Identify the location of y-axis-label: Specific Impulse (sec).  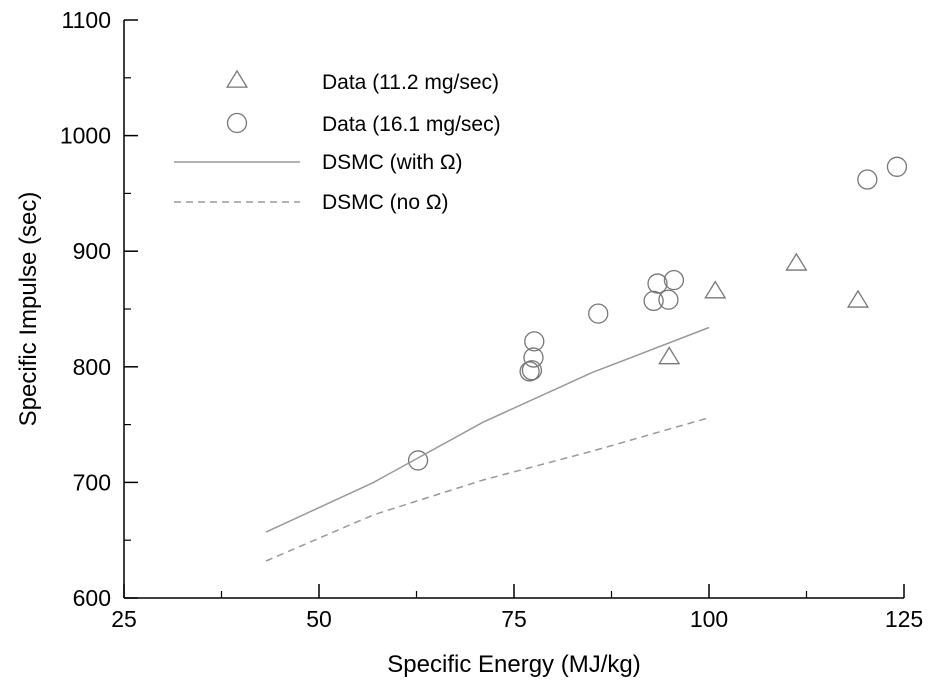
(28, 309).